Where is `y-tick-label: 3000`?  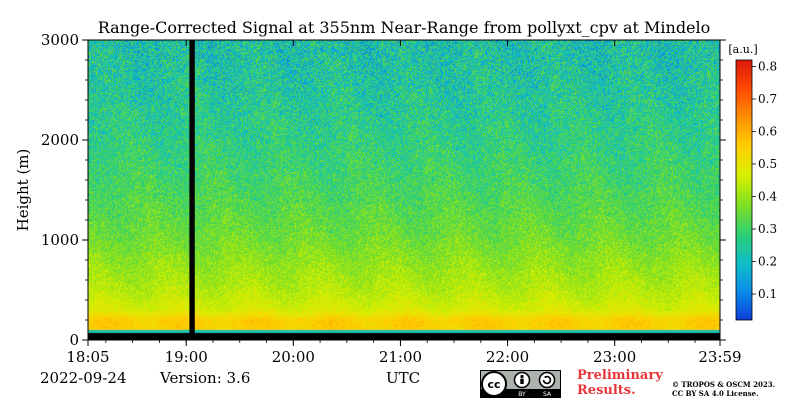 y-tick-label: 3000 is located at coordinates (60, 40).